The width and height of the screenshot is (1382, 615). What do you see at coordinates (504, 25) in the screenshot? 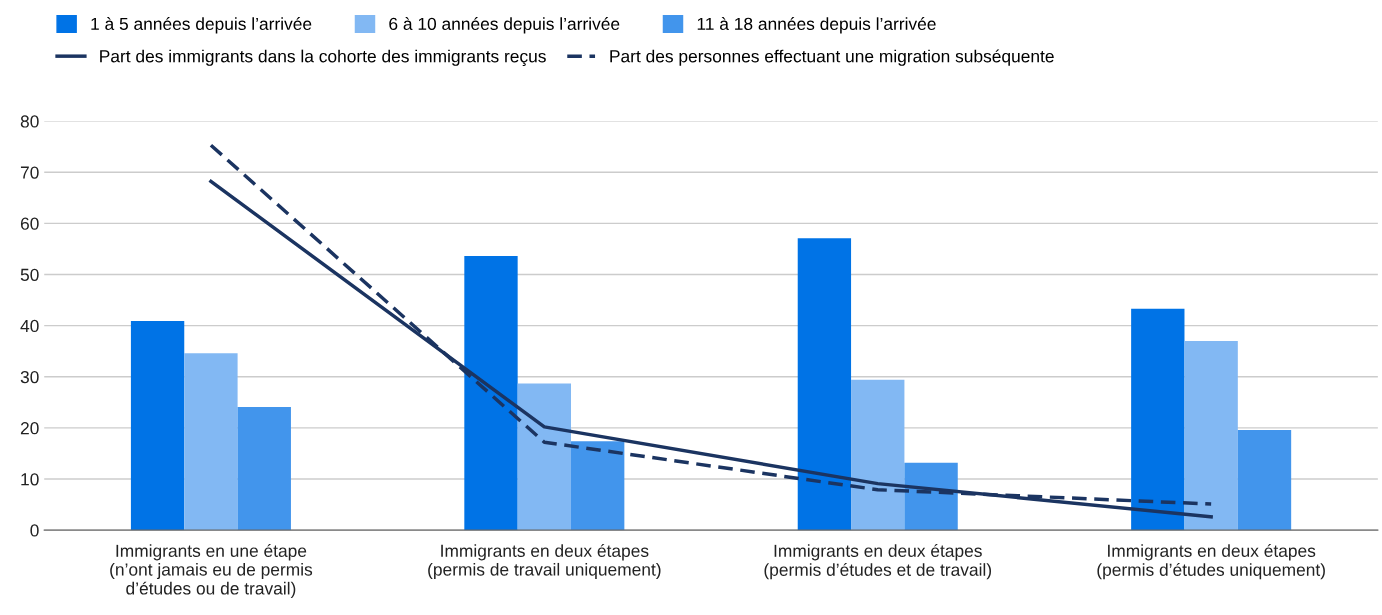
I see `legend-label: 6 à 10 années depuis l’arrivée` at bounding box center [504, 25].